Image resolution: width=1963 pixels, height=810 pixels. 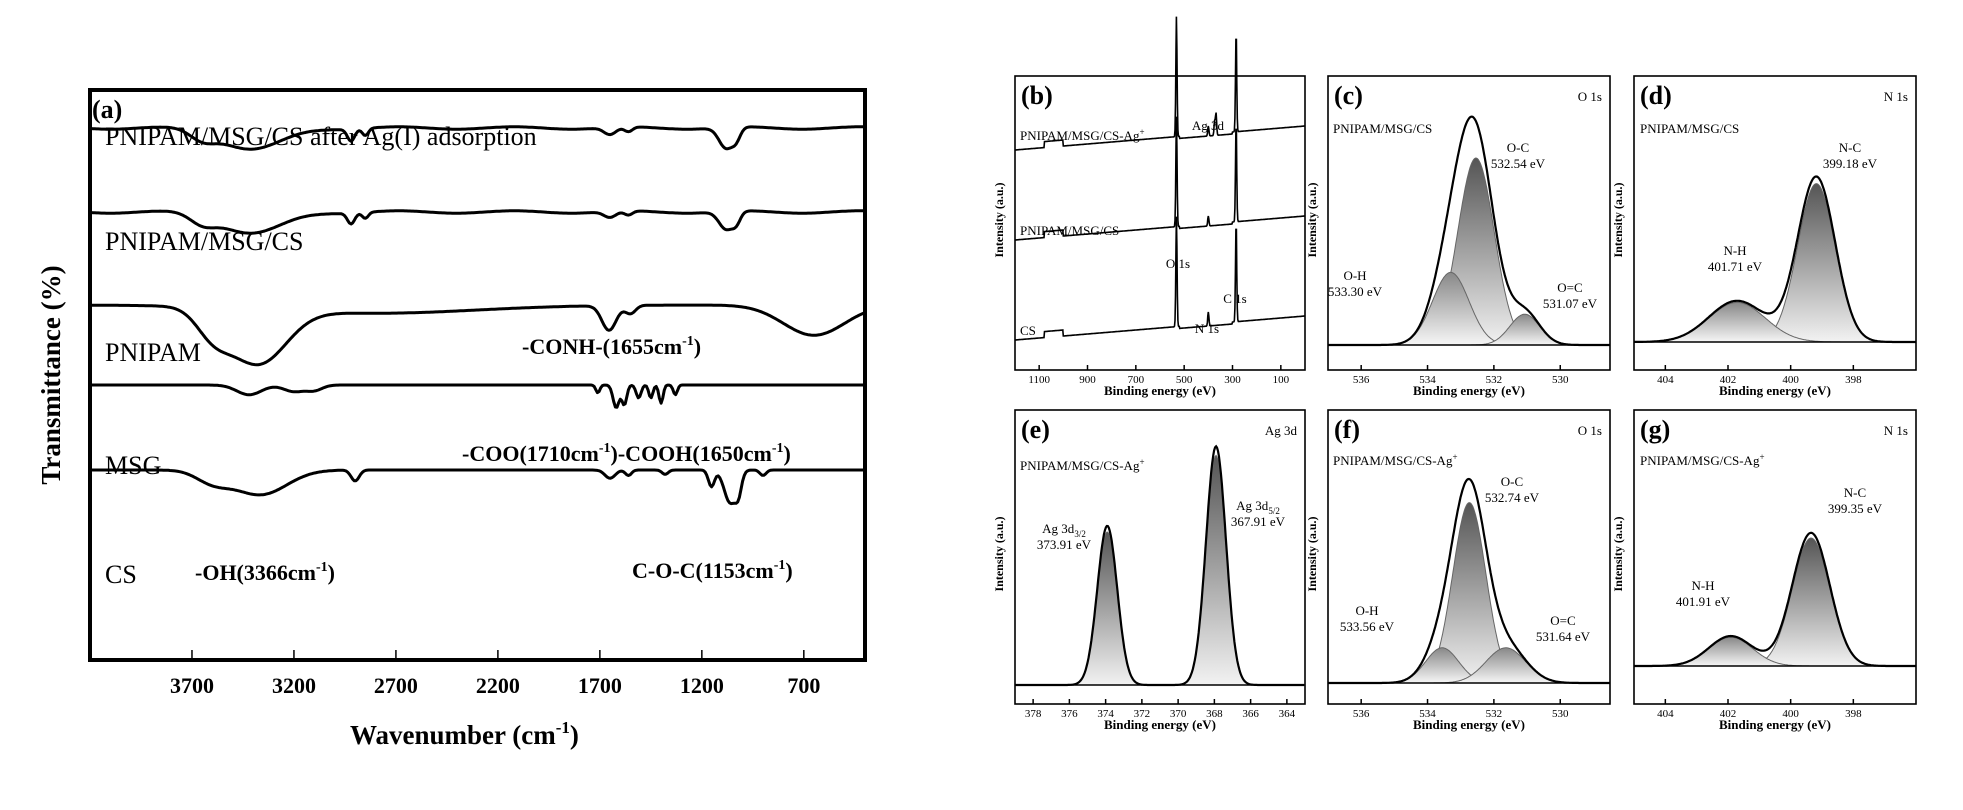 What do you see at coordinates (192, 685) in the screenshot?
I see `ftir-x-tick-label: 3700` at bounding box center [192, 685].